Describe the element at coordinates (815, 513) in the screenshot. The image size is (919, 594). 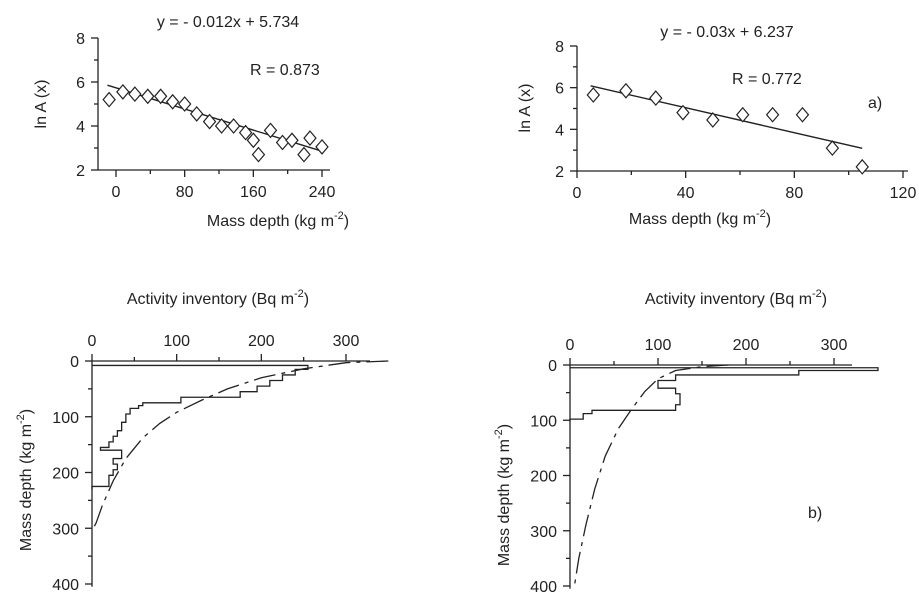
I see `panel-label: b)` at that location.